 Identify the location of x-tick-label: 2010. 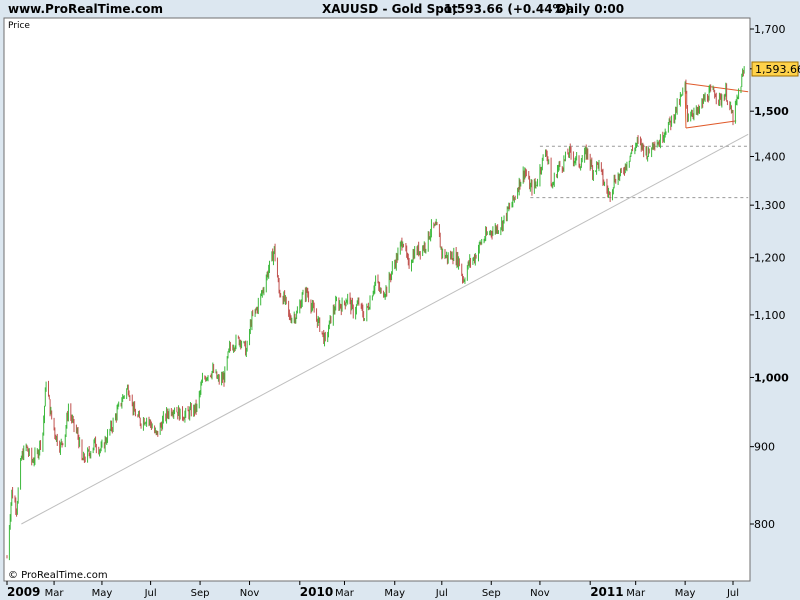
(316, 592).